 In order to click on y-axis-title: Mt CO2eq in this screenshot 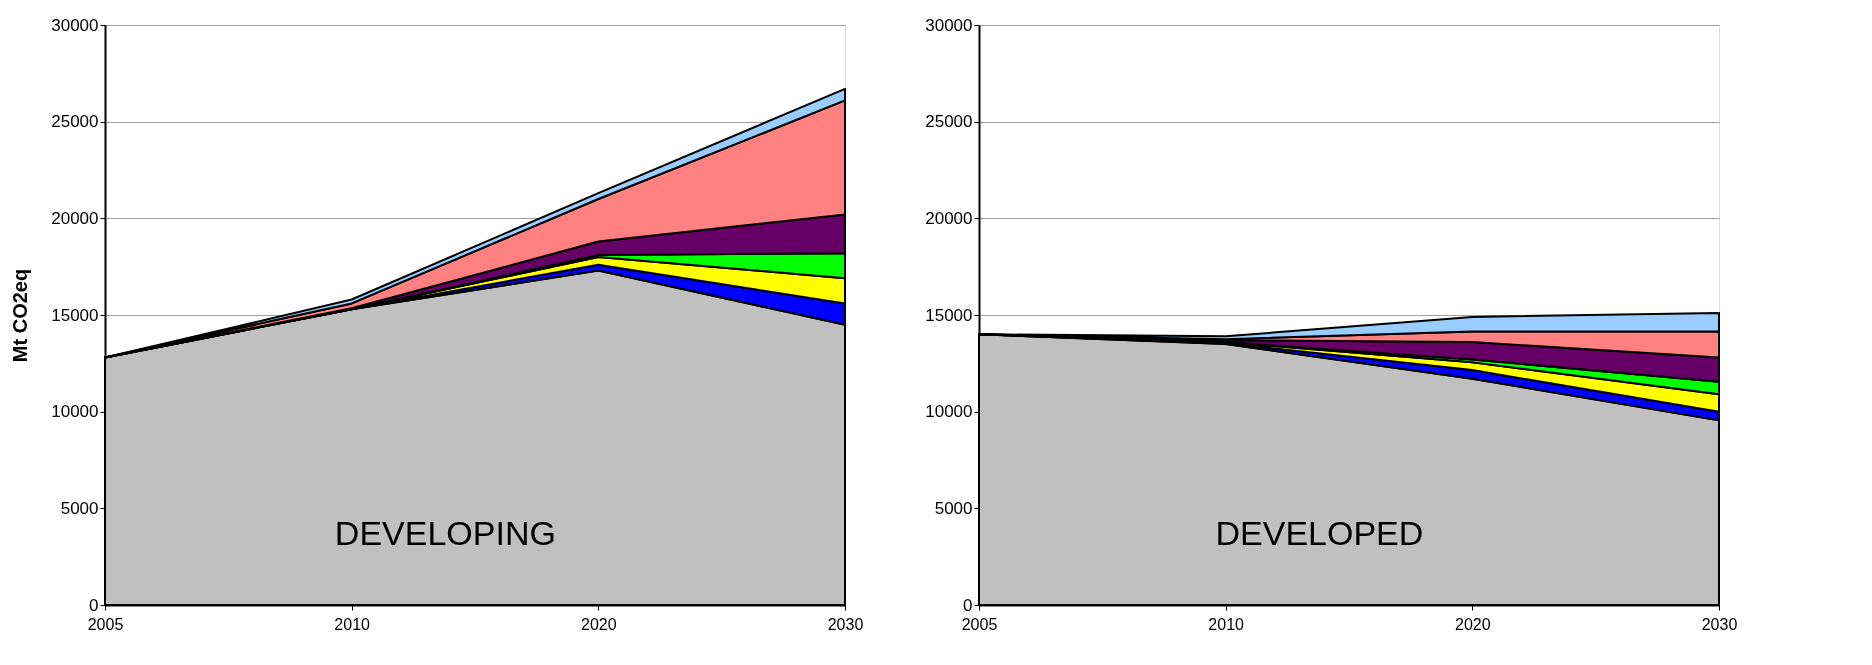, I will do `click(20, 315)`.